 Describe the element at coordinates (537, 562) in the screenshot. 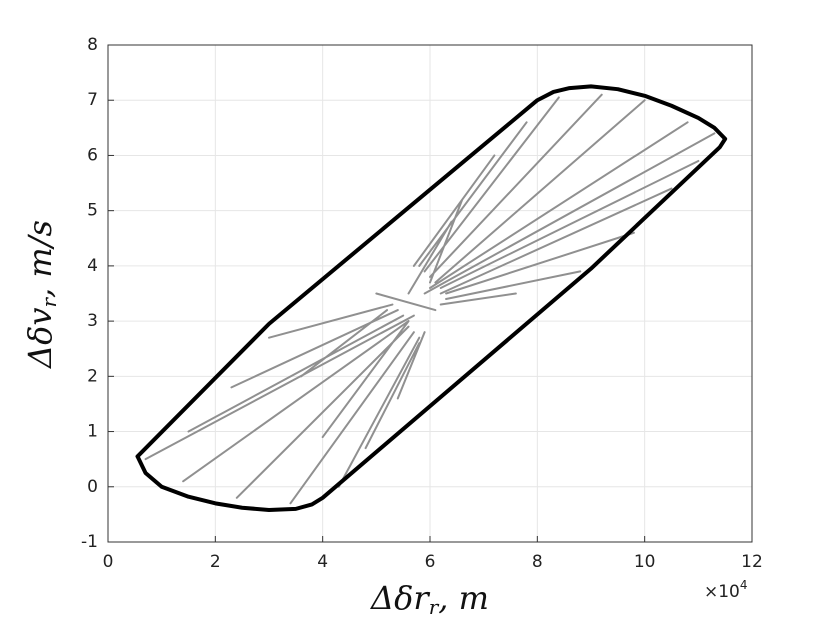

I see `x-tick-label: 8` at that location.